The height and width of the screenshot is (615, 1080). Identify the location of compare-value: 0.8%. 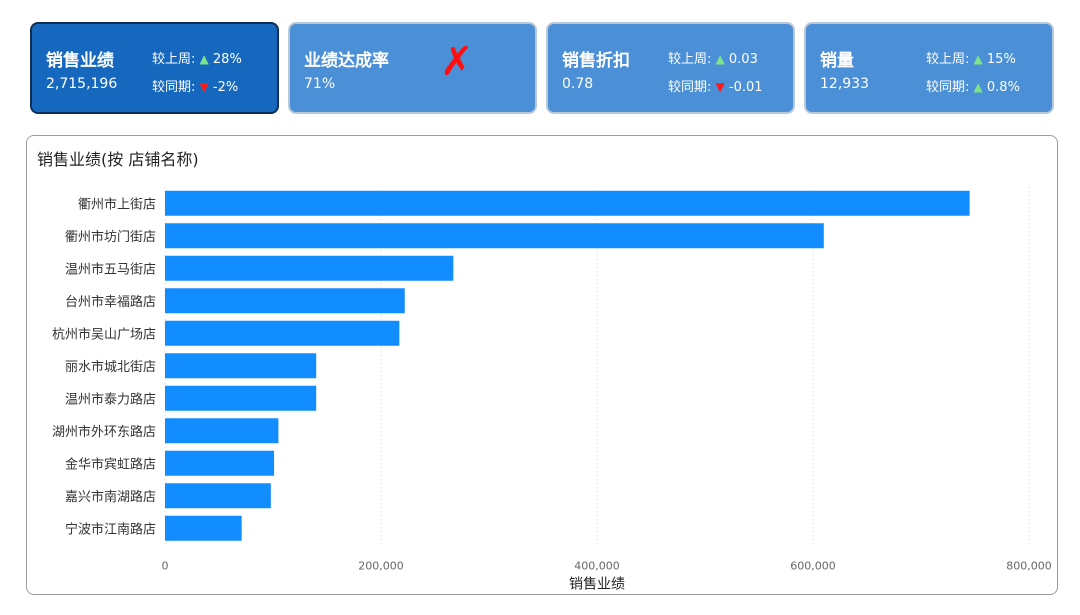
(1003, 87).